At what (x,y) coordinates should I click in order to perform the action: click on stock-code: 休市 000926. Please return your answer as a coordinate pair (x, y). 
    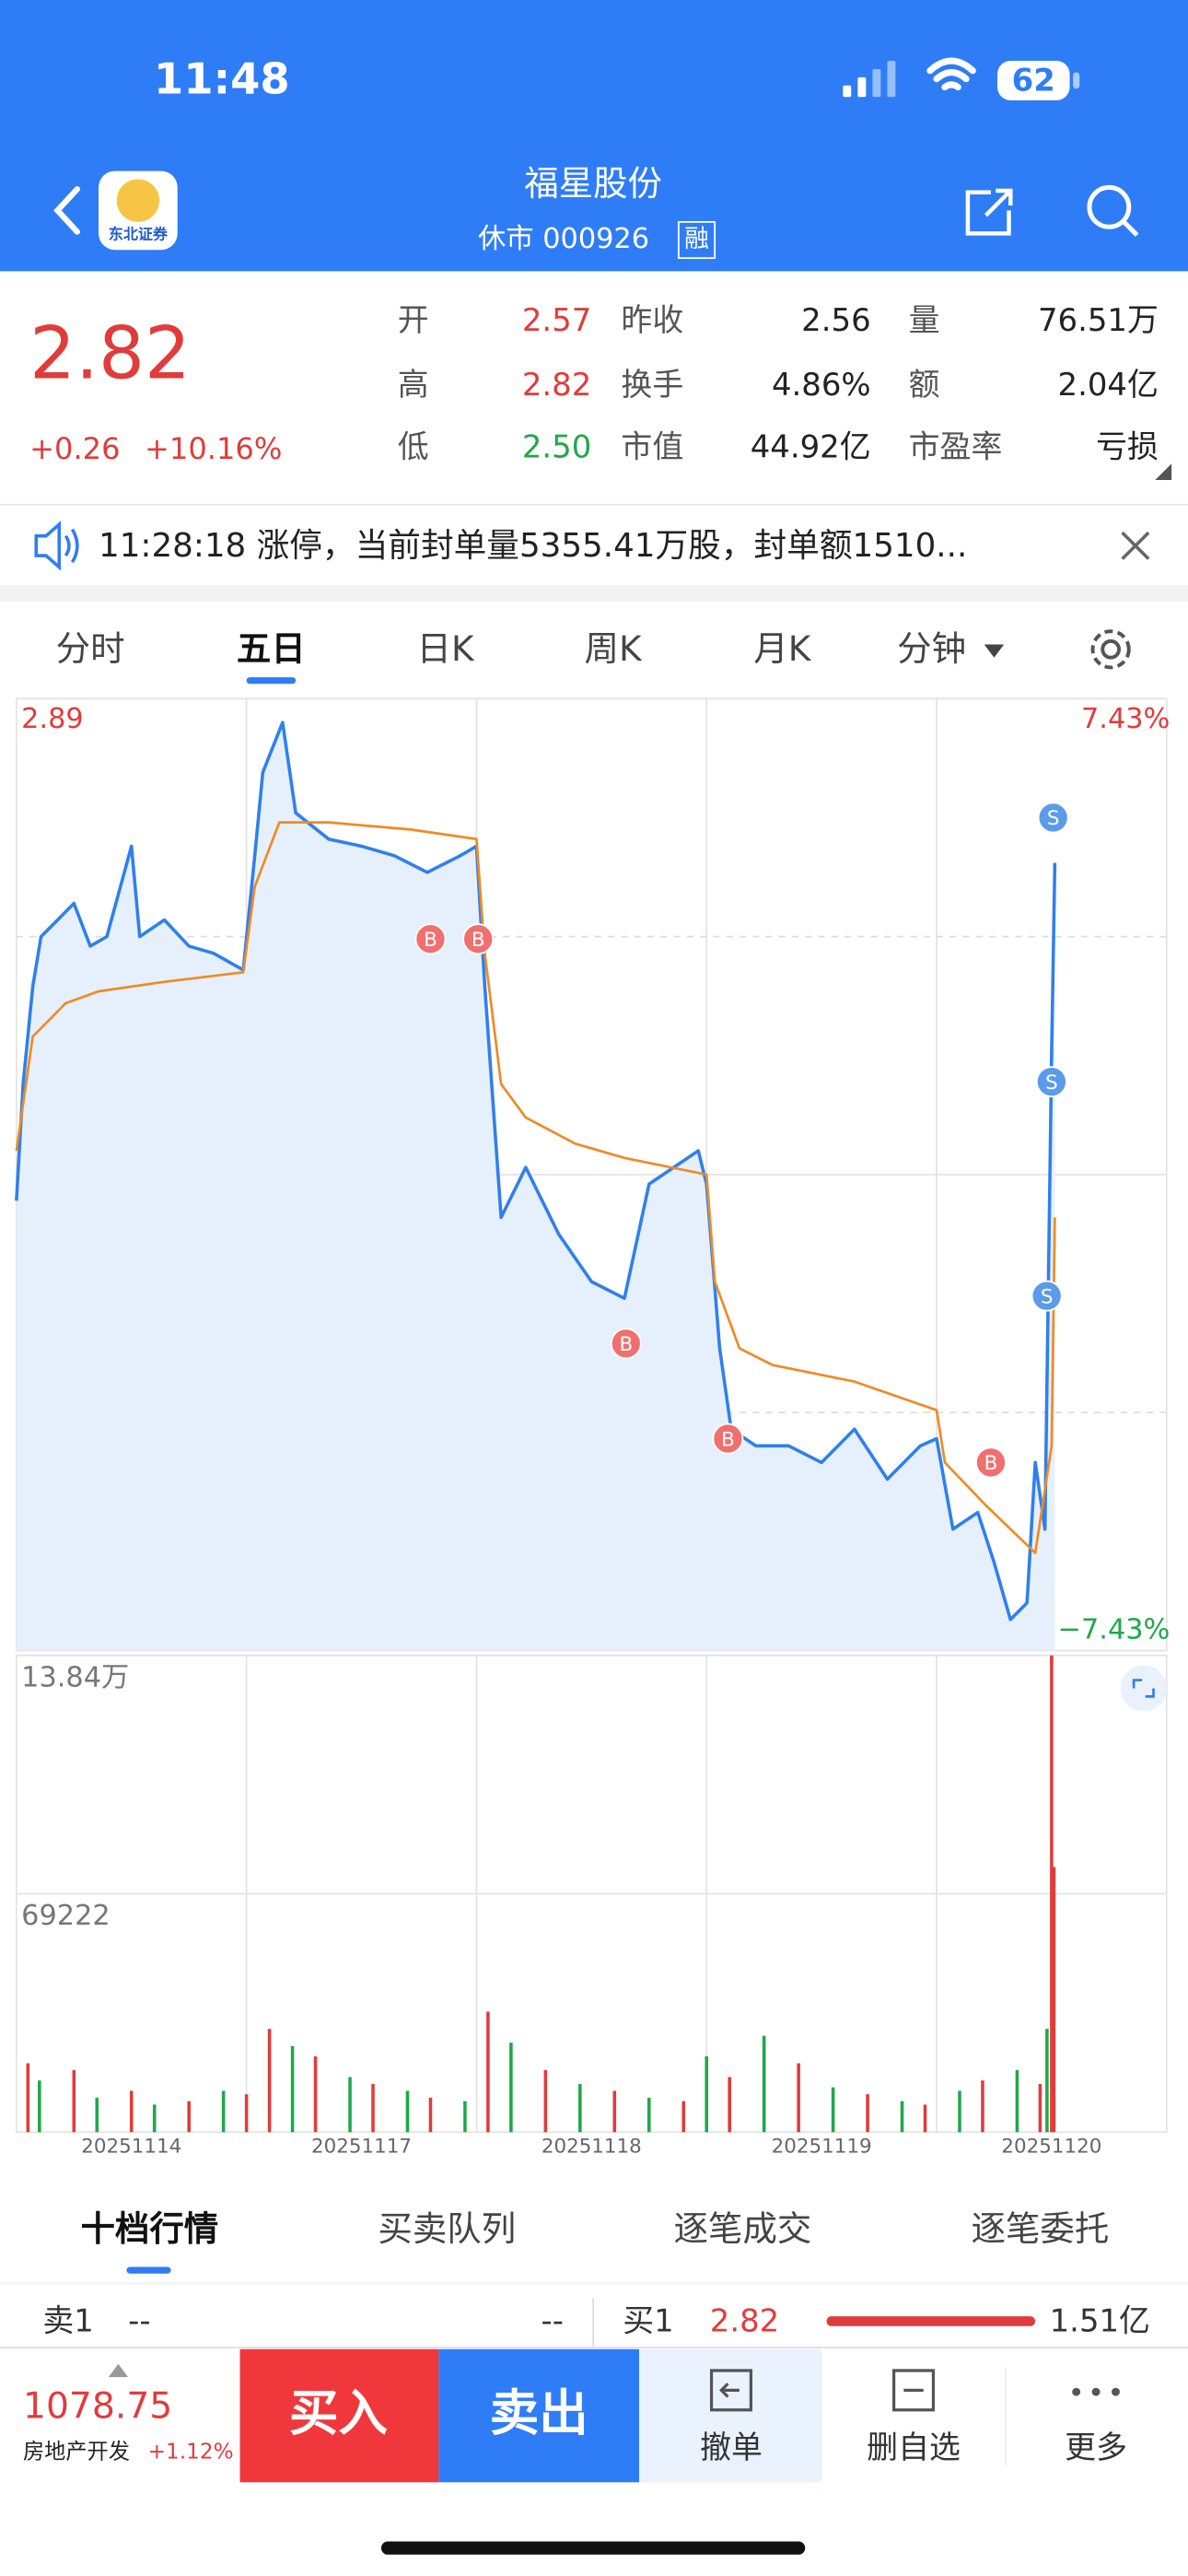
    Looking at the image, I should click on (563, 239).